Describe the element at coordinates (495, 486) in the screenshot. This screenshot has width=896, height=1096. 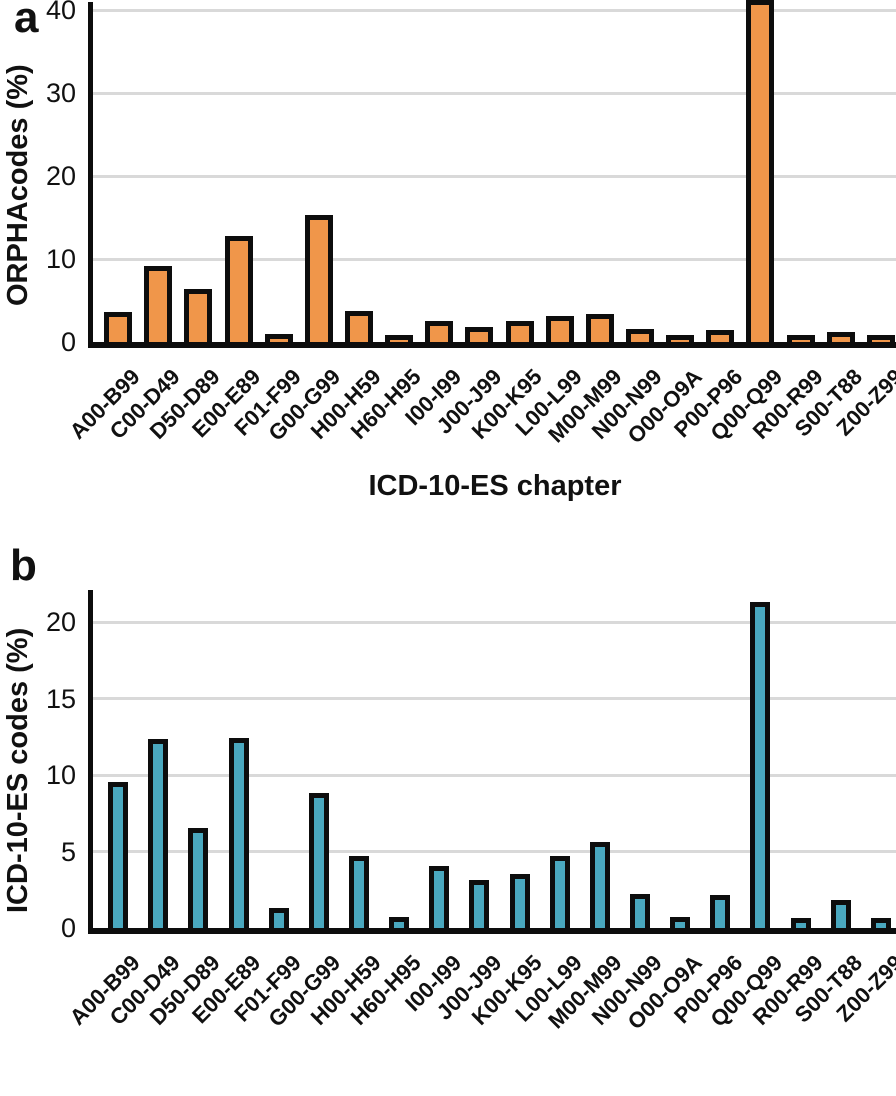
I see `panel-a-x-axis-title: ICD-10-ES chapter` at that location.